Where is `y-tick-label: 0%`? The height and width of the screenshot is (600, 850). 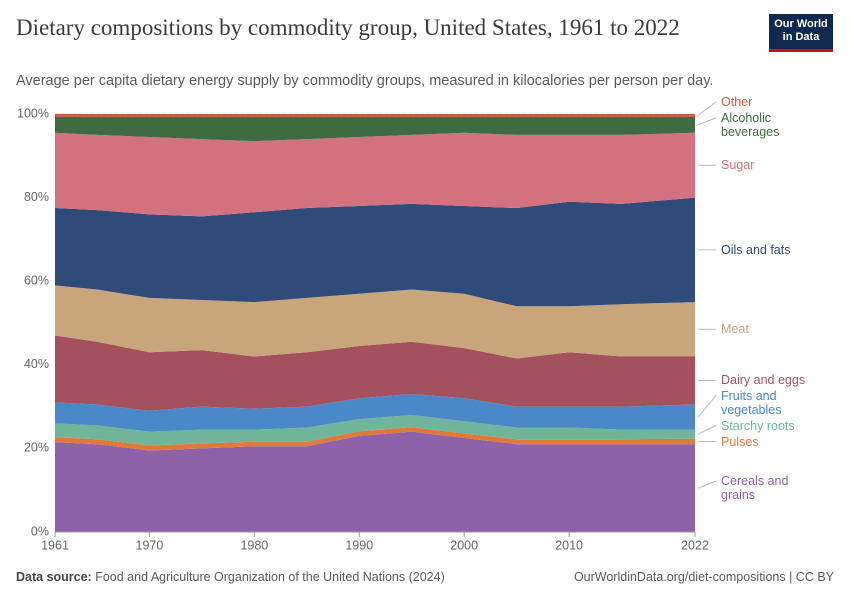 y-tick-label: 0% is located at coordinates (40, 531).